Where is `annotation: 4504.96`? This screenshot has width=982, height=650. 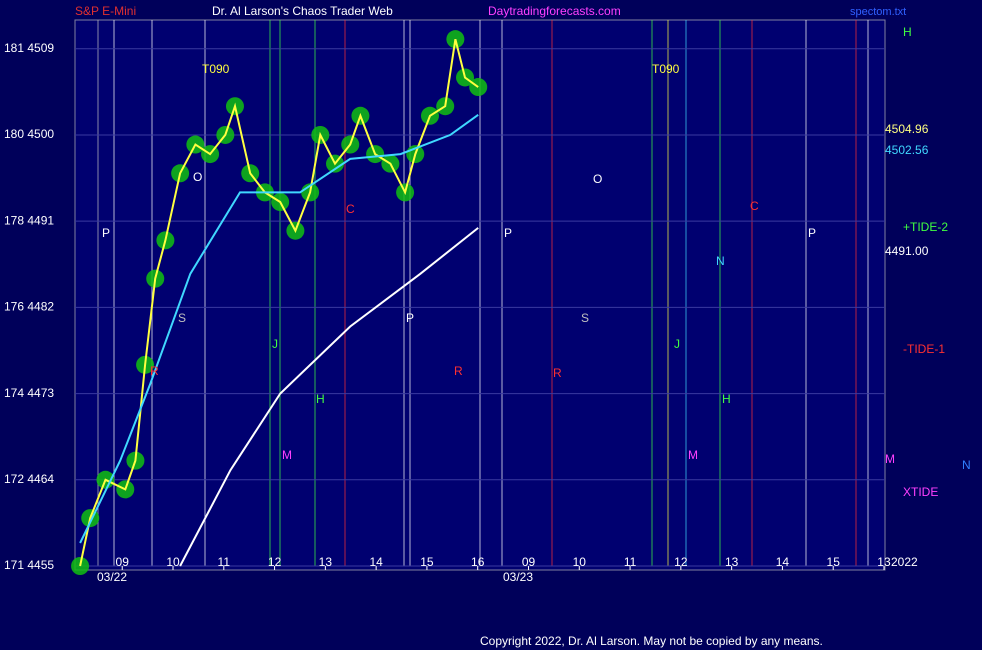
annotation: 4504.96 is located at coordinates (907, 129).